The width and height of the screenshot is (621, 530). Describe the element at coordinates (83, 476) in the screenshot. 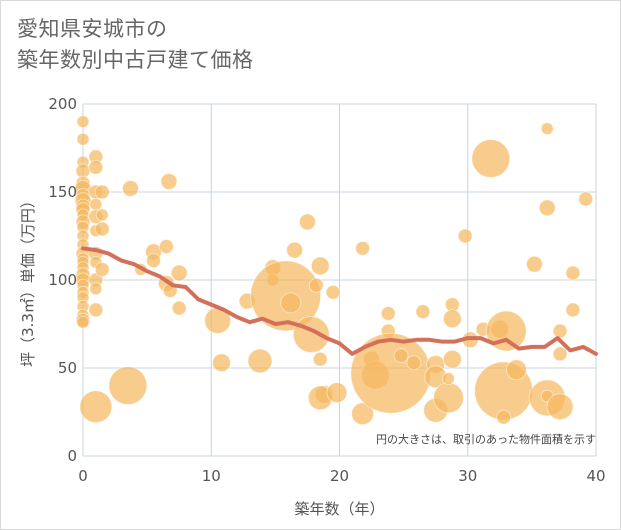

I see `x-tick-label: 0` at that location.